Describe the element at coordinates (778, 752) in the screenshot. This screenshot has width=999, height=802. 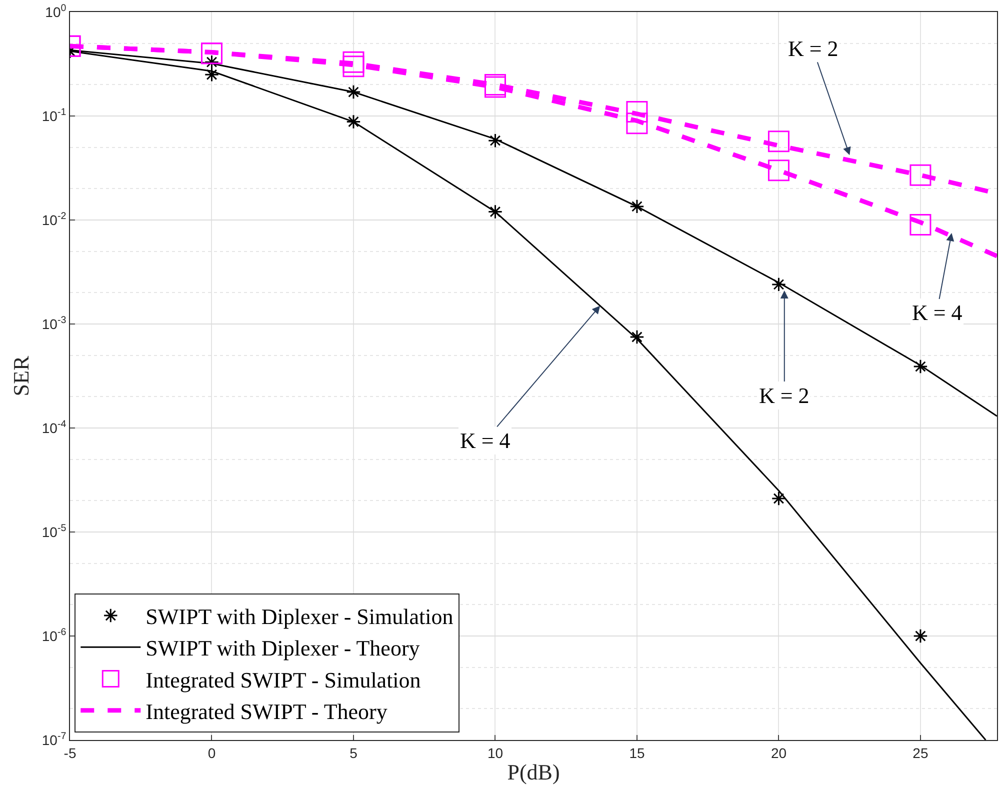
I see `x-tick-label: 20` at that location.